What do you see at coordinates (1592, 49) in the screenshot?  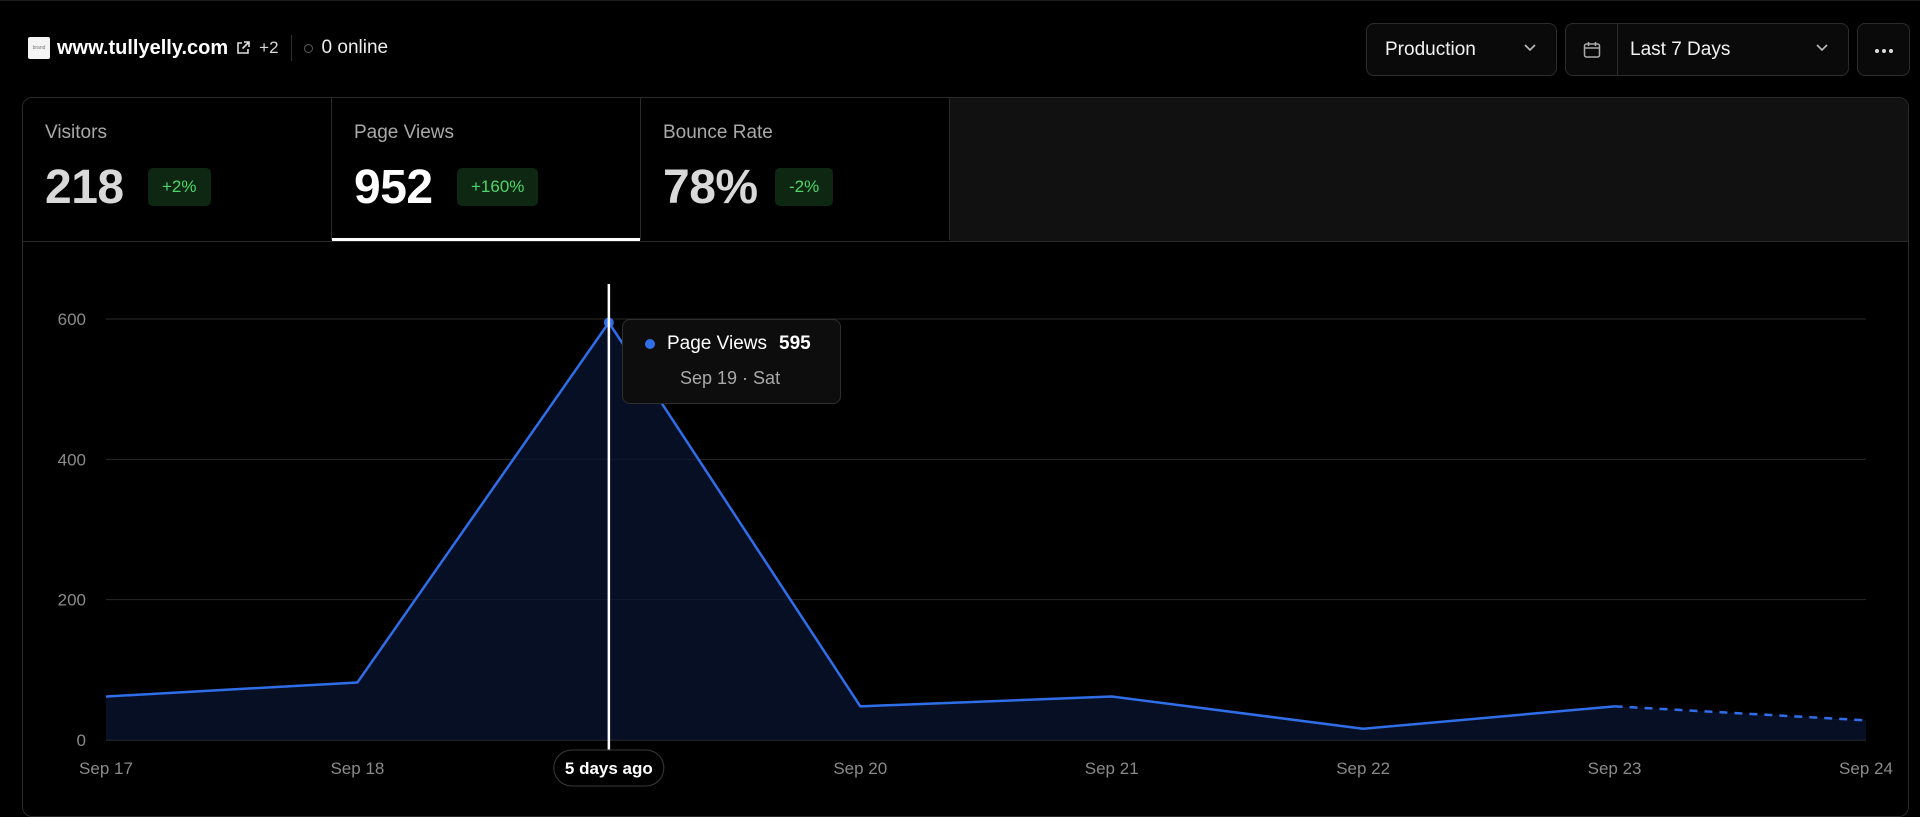 I see `calendar-icon` at bounding box center [1592, 49].